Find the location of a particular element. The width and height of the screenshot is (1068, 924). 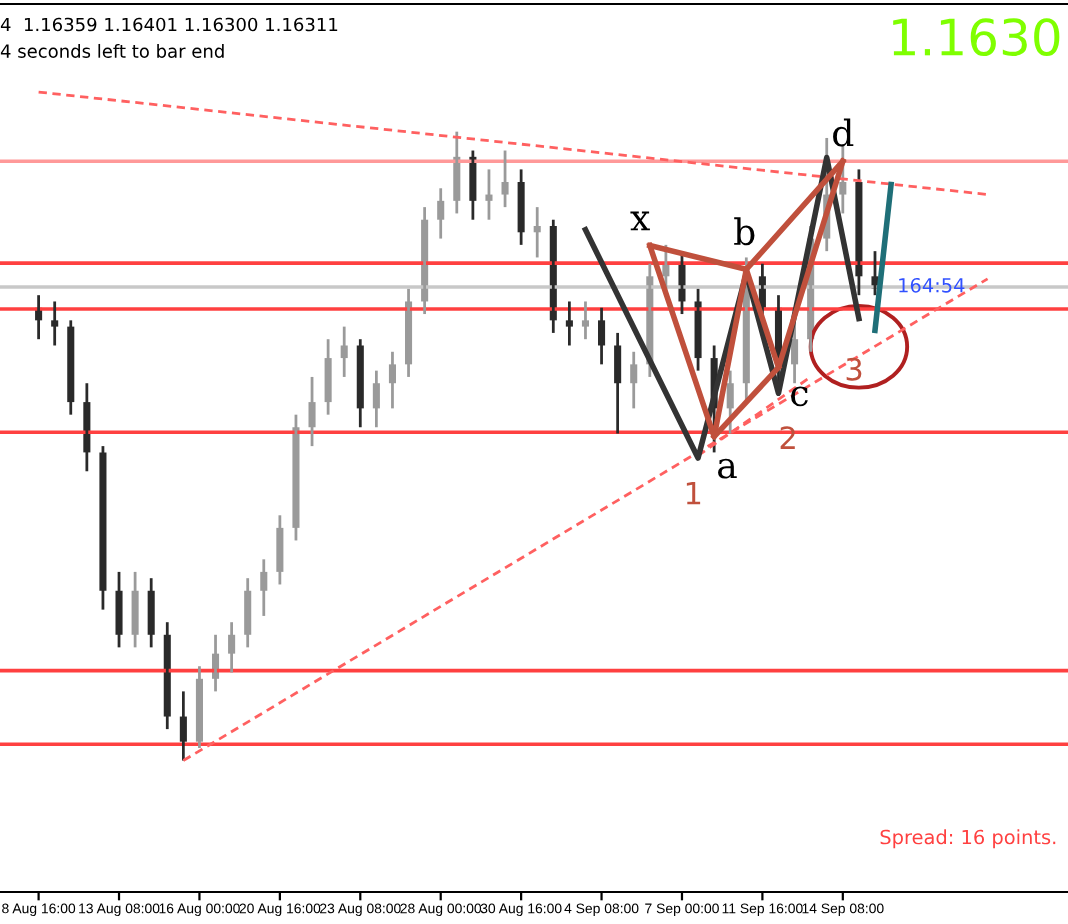

annotation: c is located at coordinates (799, 396).